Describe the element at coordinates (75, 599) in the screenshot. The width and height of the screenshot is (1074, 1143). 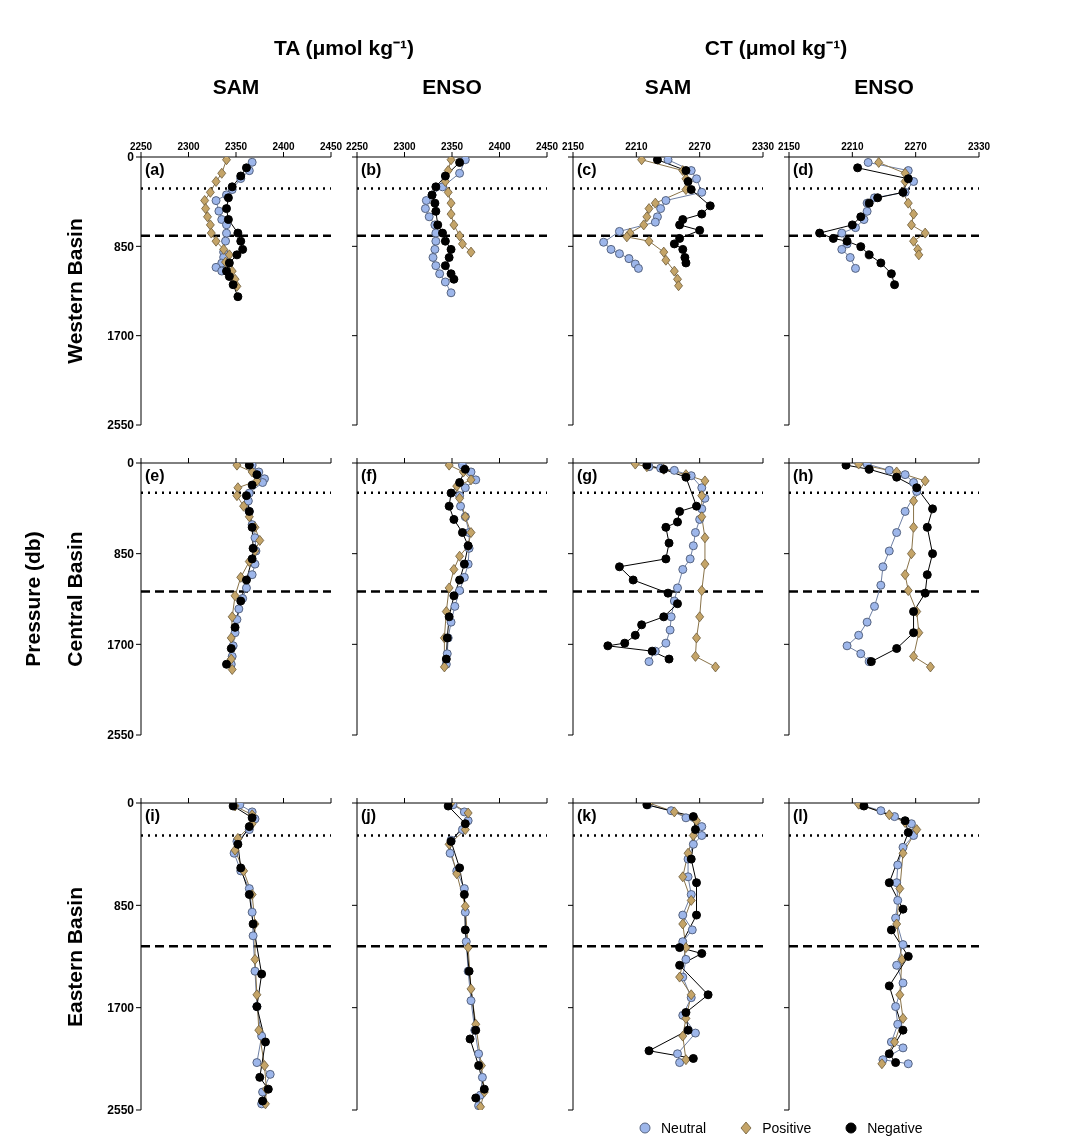
I see `y-axis-title: Central Basin` at that location.